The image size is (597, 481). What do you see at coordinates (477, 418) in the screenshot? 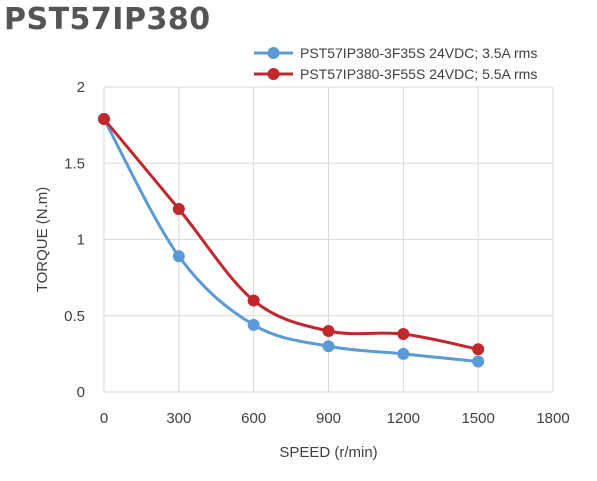
I see `x-tick-label: 1500` at bounding box center [477, 418].